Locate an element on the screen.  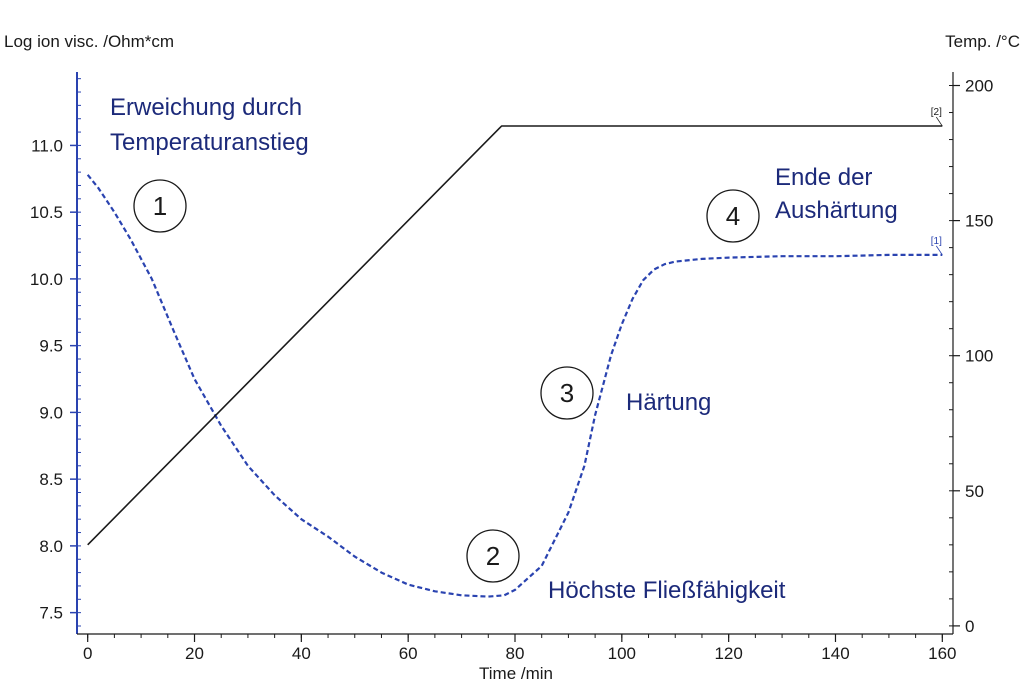
annotation-end-of-cure: Ende der Aushärtung is located at coordinates (836, 194).